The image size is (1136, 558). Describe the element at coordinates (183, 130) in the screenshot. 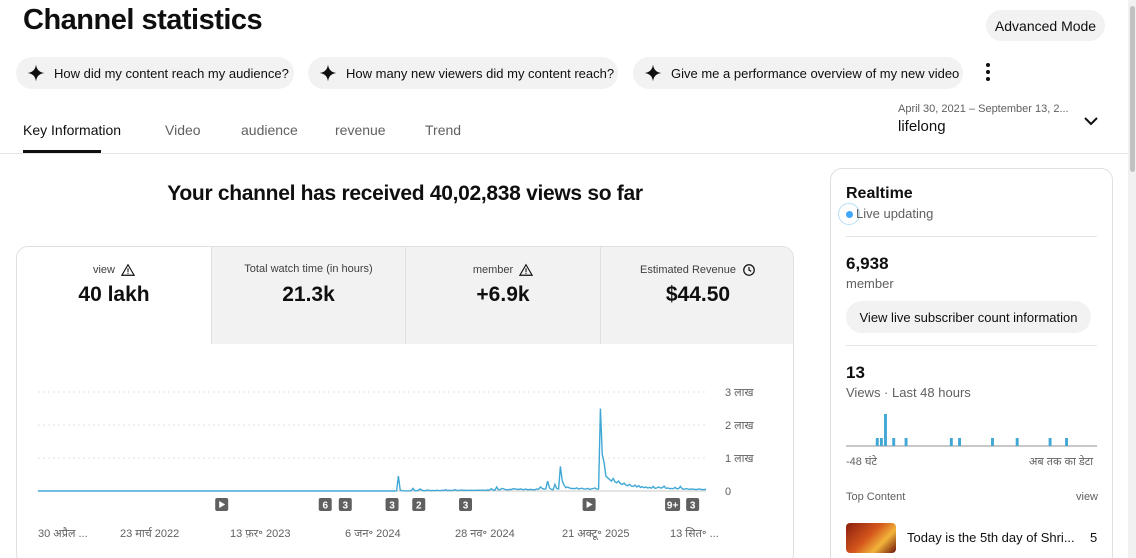

I see `tab-video: Video` at that location.